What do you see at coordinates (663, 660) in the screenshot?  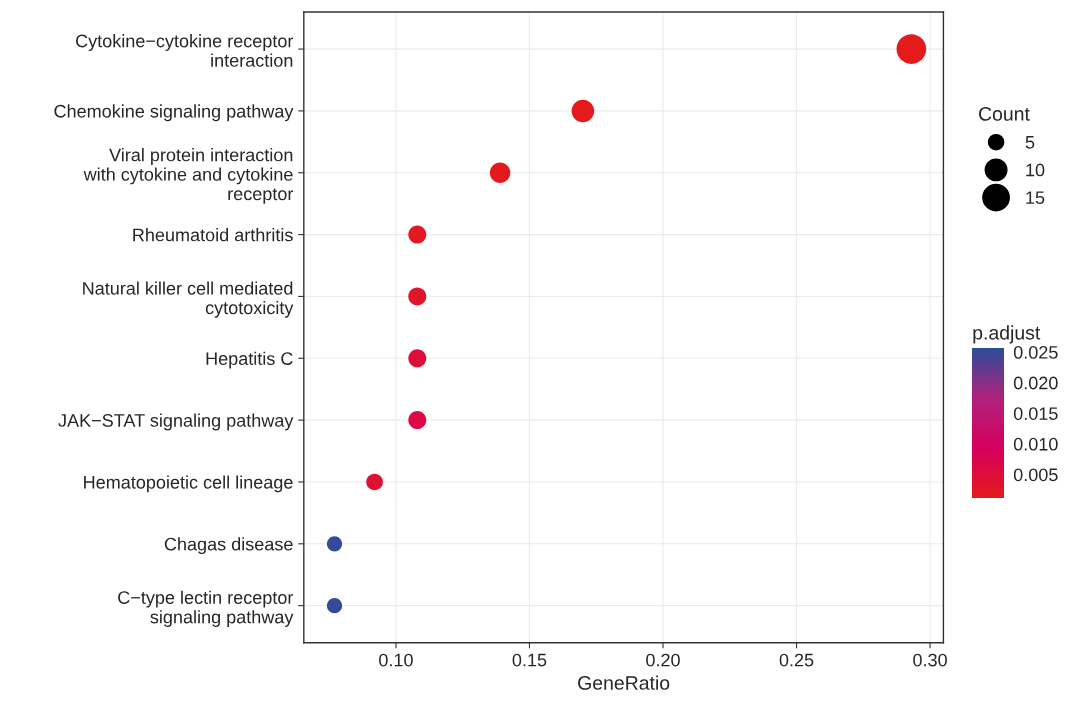 I see `x-tick-label: 0.20` at bounding box center [663, 660].